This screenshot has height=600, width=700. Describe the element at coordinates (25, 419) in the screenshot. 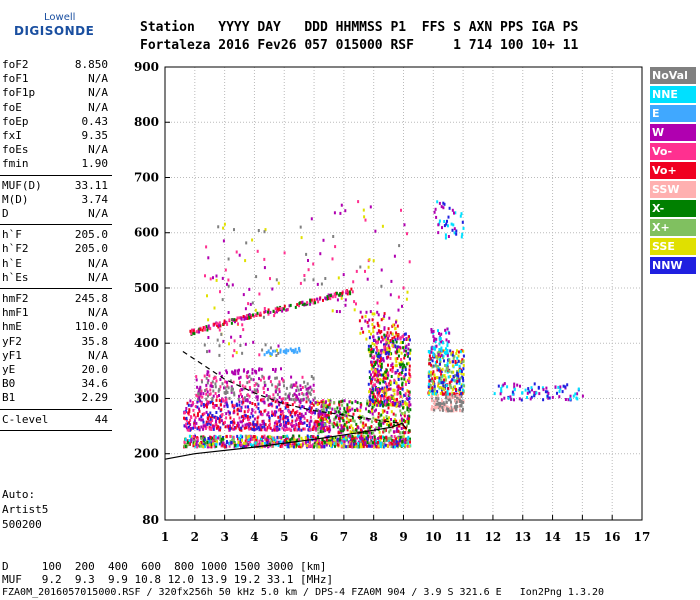

I see `param-name: C-level` at that location.